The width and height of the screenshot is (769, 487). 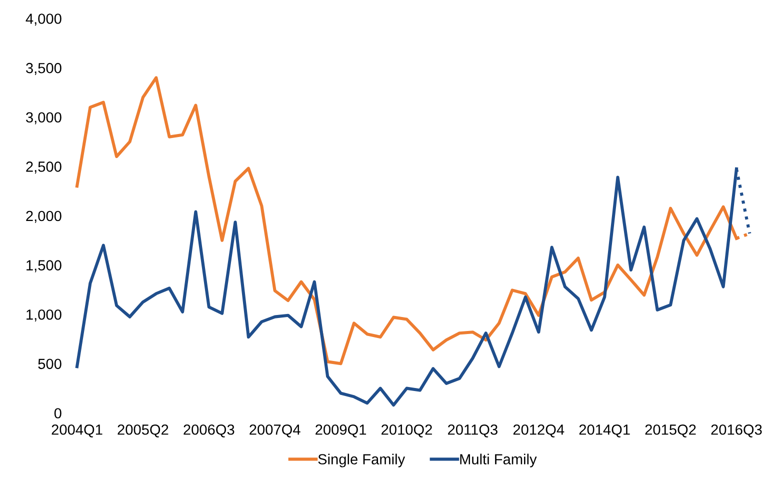 I want to click on x-tick-label: 2009Q1, so click(x=341, y=431).